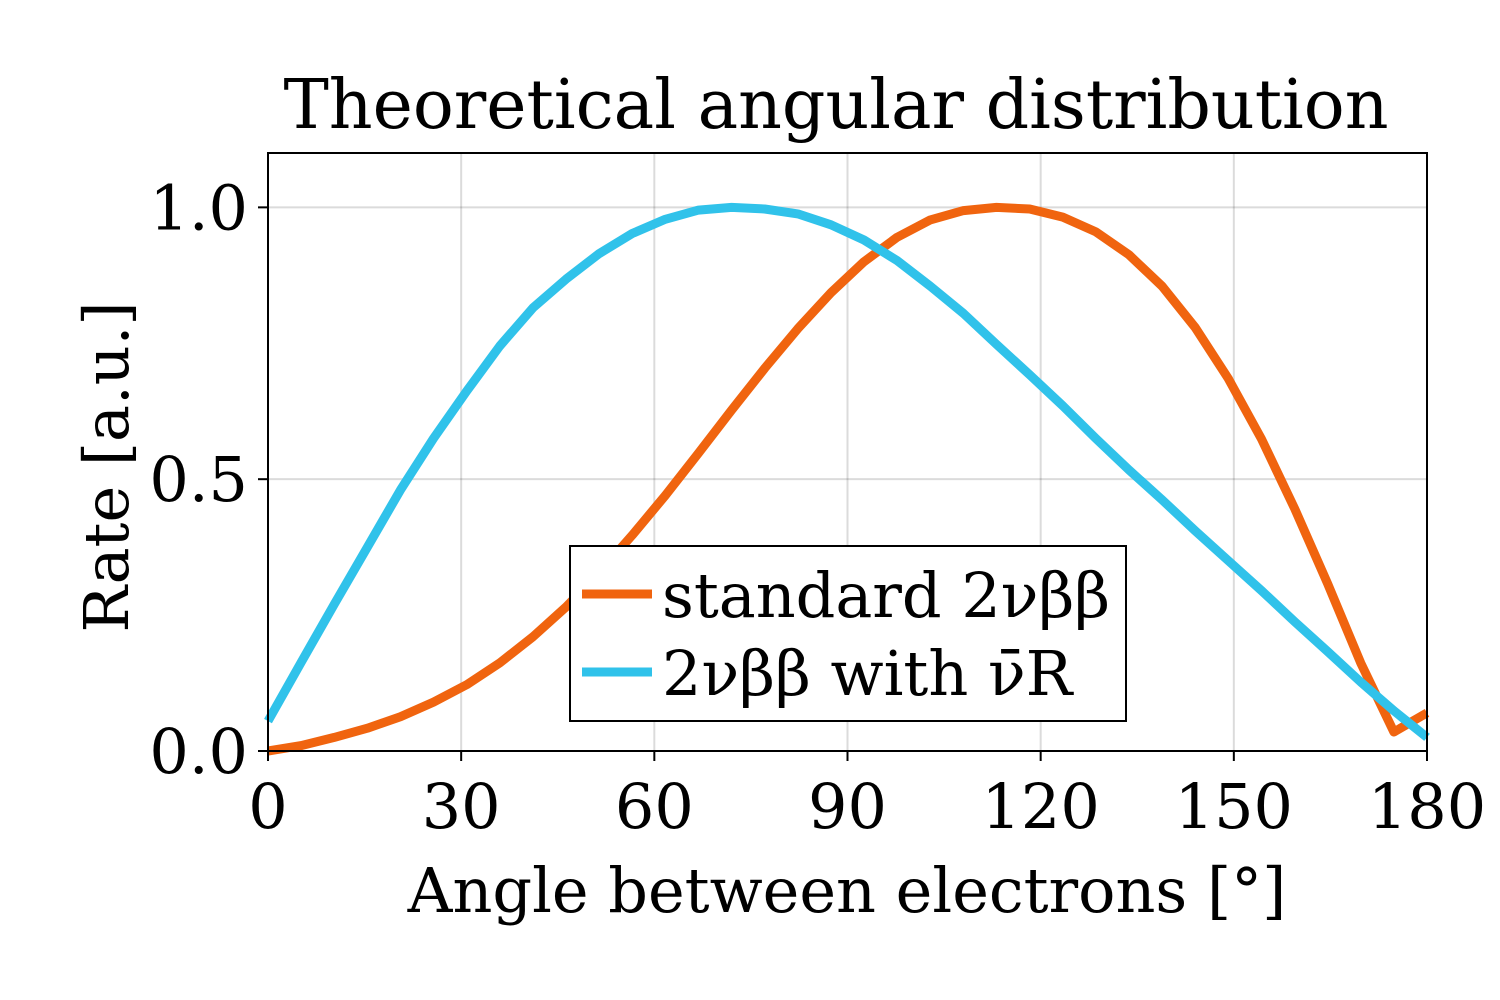  I want to click on x-tick-label: 180, so click(1427, 806).